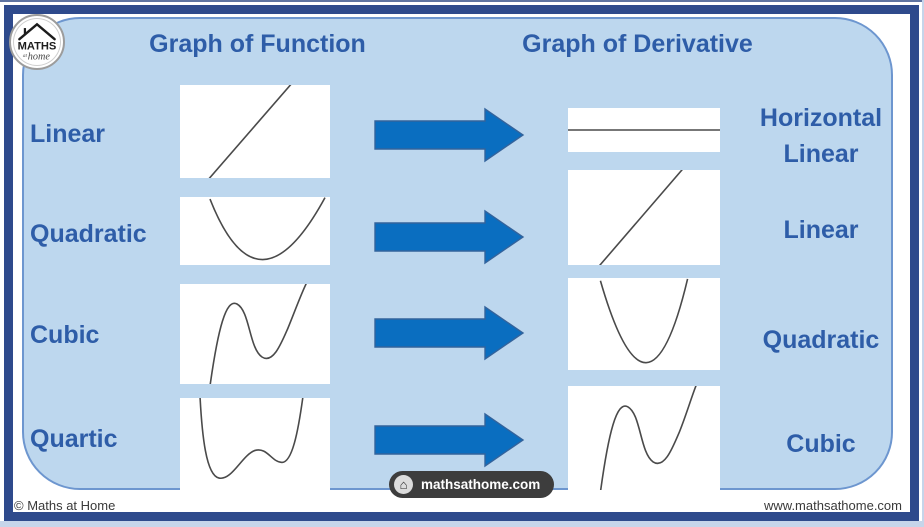 Image resolution: width=924 pixels, height=527 pixels. I want to click on house-icon: ⌂, so click(403, 484).